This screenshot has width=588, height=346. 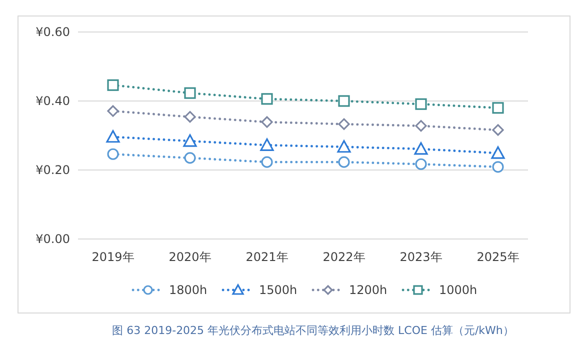 What do you see at coordinates (458, 290) in the screenshot?
I see `legend-label: 1000h` at bounding box center [458, 290].